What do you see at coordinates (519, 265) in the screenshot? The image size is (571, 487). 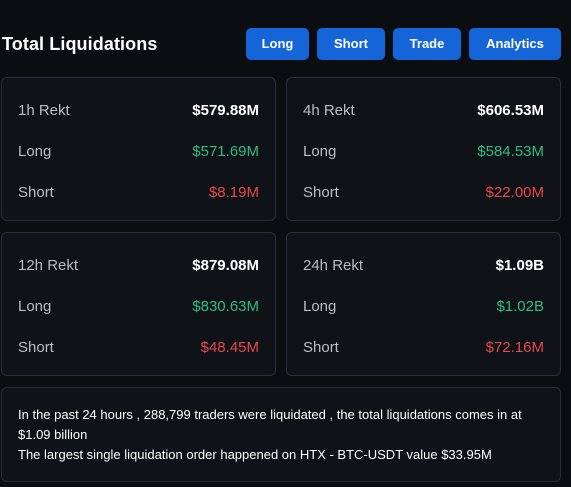 I see `total-value: $1.09B` at bounding box center [519, 265].